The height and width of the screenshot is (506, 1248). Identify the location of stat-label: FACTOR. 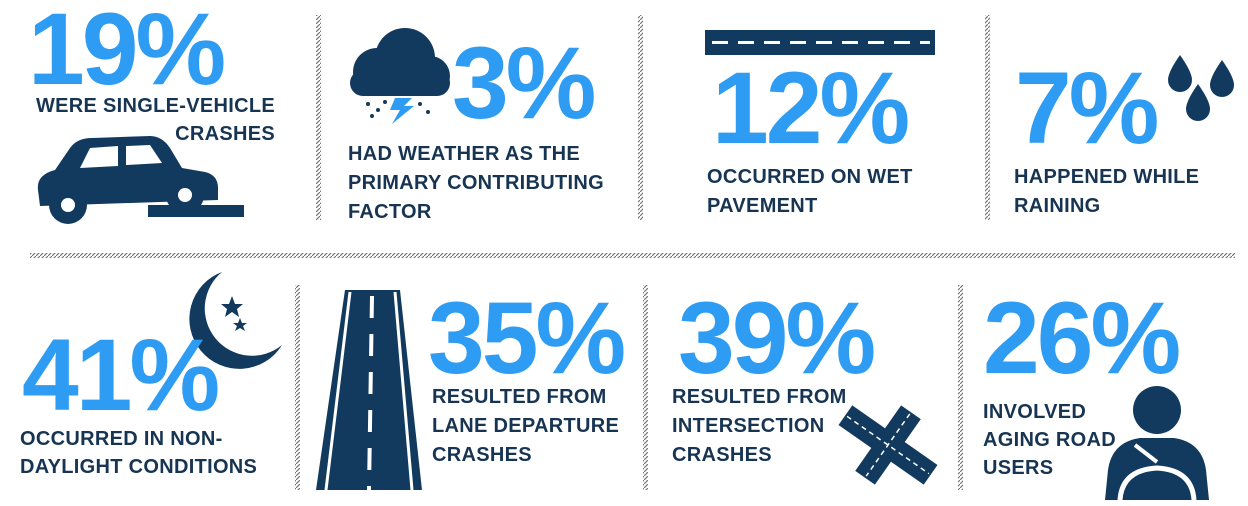
(390, 212).